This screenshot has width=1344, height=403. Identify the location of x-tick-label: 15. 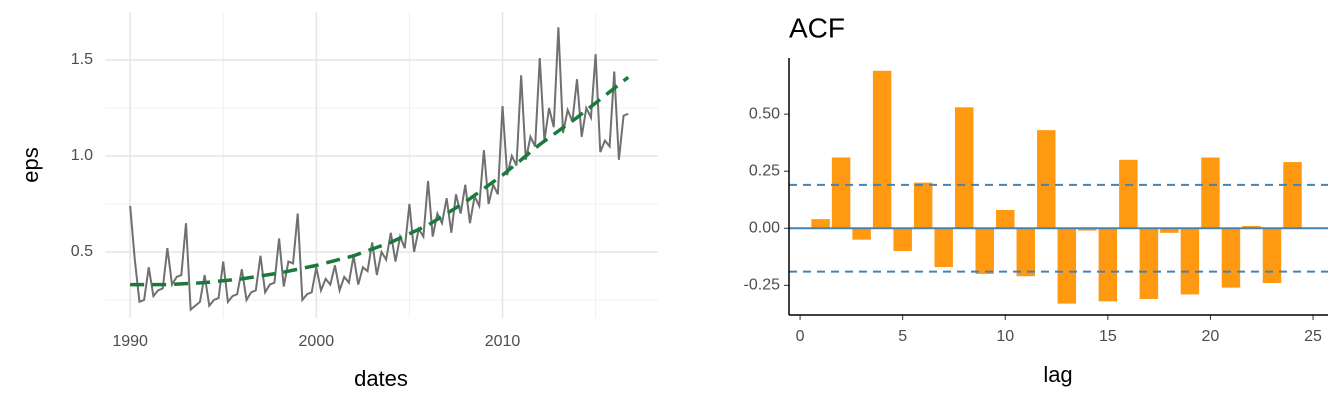
(1108, 336).